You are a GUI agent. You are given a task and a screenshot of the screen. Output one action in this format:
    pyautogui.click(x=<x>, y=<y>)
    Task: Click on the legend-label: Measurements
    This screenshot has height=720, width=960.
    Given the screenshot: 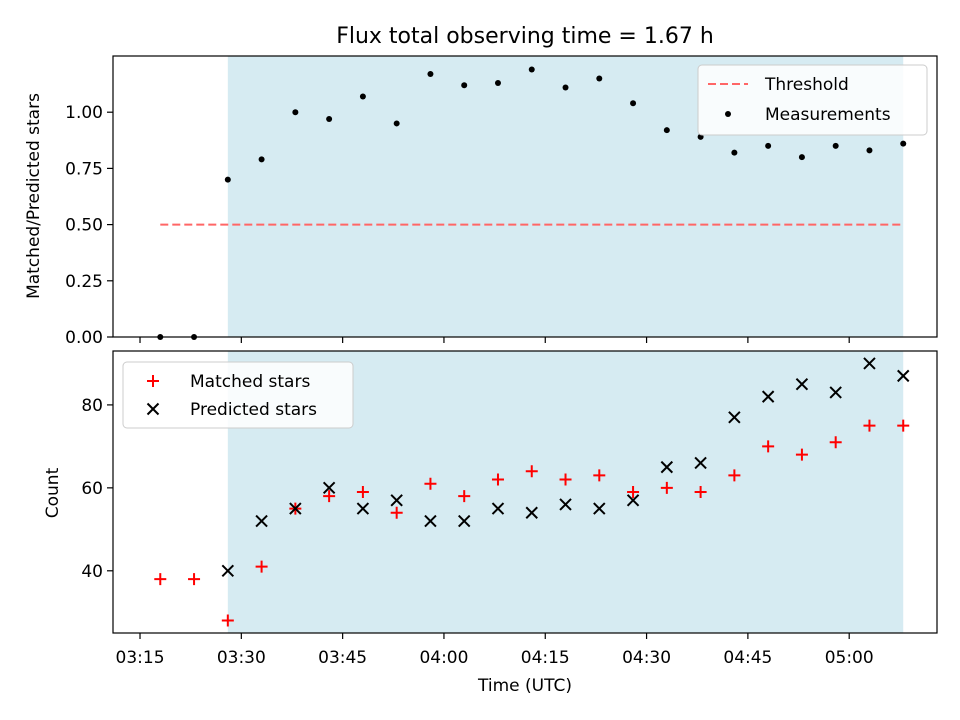 What is the action you would take?
    pyautogui.click(x=828, y=115)
    